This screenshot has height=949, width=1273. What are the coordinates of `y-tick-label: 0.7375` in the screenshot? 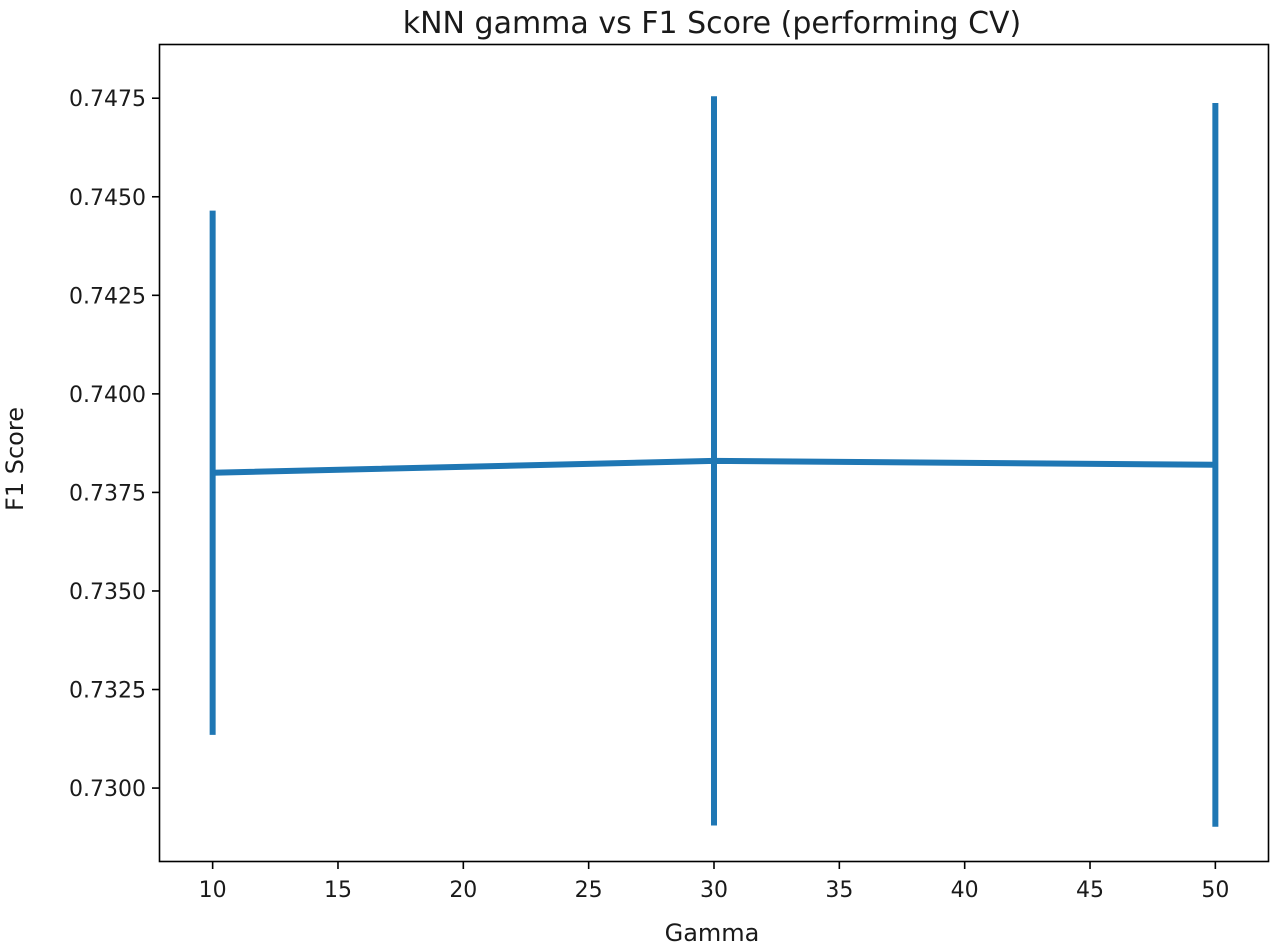 It's located at (107, 493).